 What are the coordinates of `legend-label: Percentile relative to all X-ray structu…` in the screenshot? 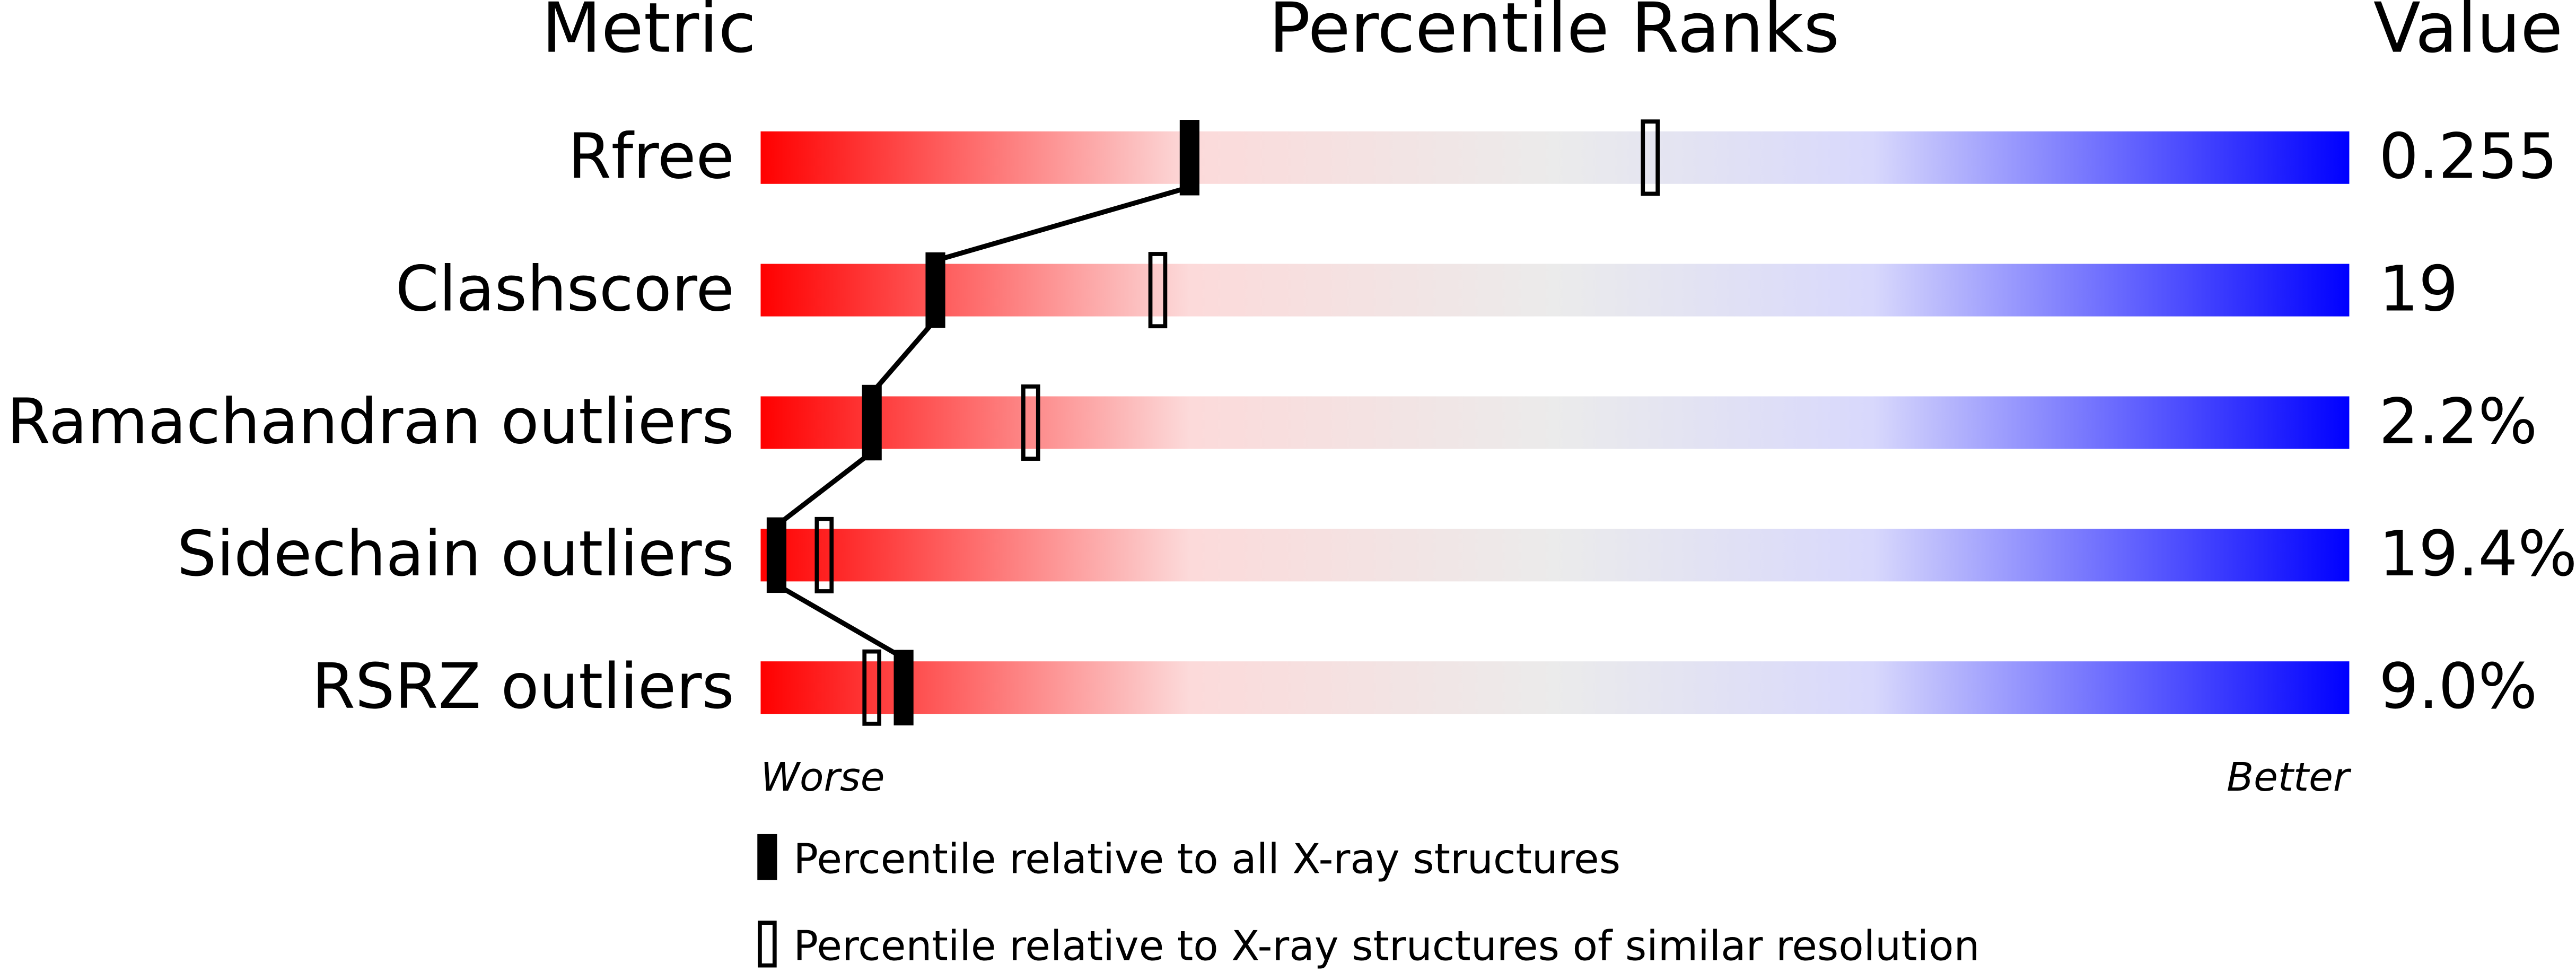 It's located at (1206, 859).